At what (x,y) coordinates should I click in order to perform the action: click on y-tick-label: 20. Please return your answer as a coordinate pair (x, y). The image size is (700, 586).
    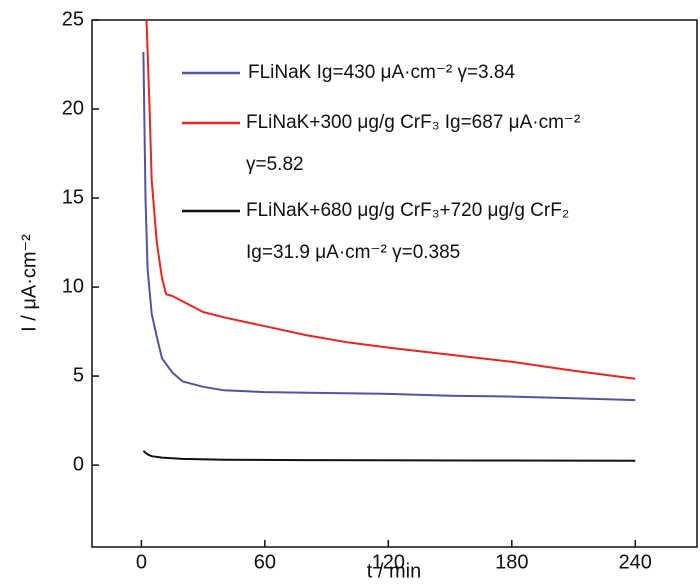
    Looking at the image, I should click on (73, 108).